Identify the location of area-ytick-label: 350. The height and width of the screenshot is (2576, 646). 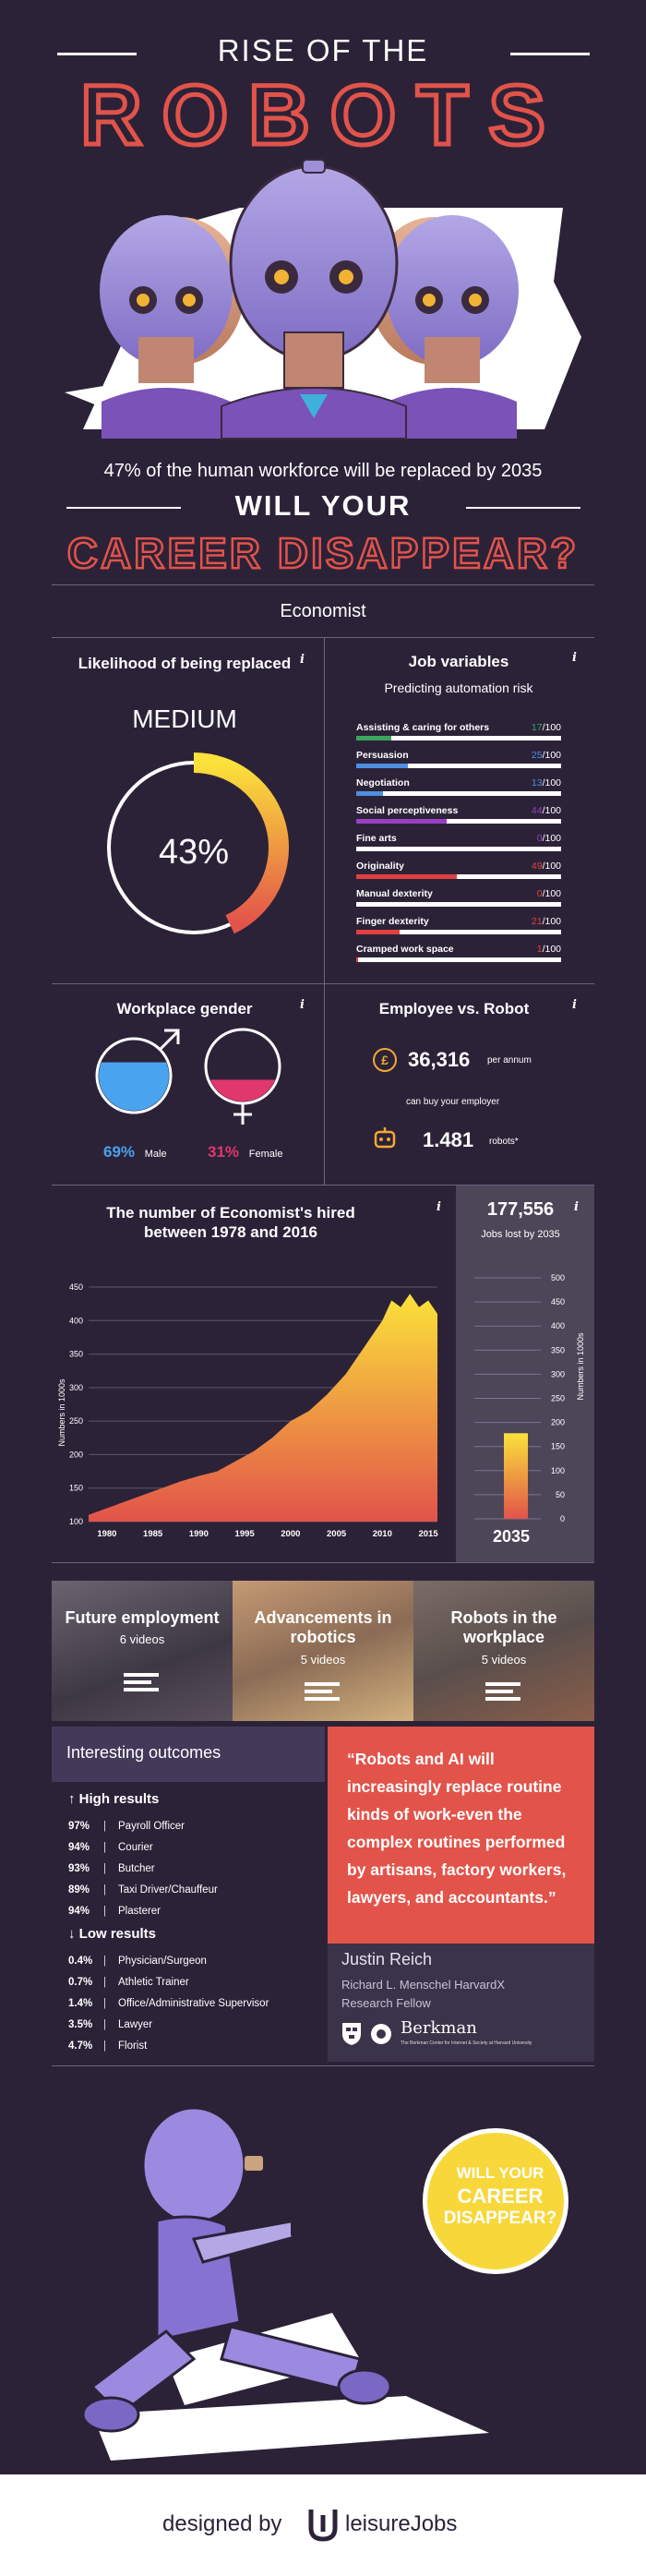
(76, 1354).